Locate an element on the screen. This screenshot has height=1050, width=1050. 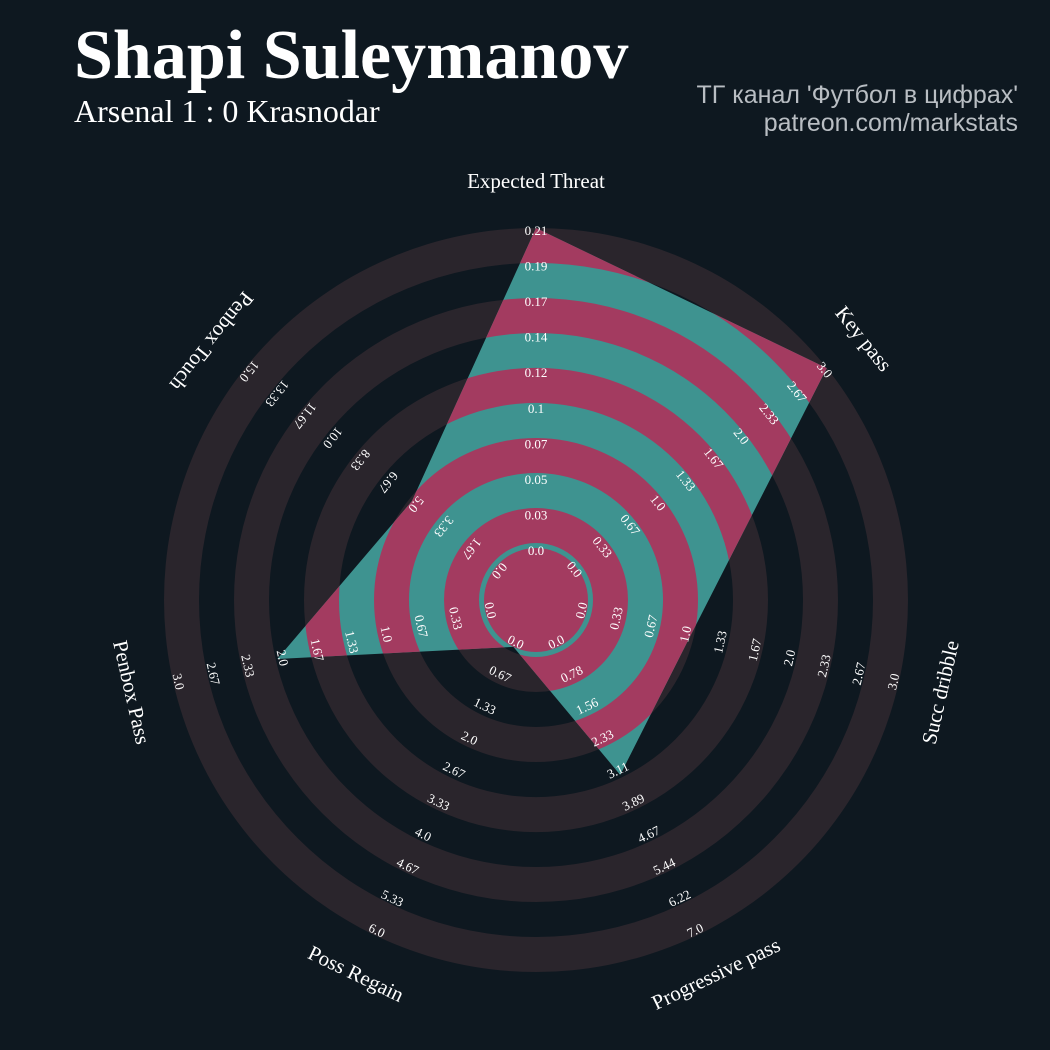
data-fill-ring is located at coordinates (536, 600).